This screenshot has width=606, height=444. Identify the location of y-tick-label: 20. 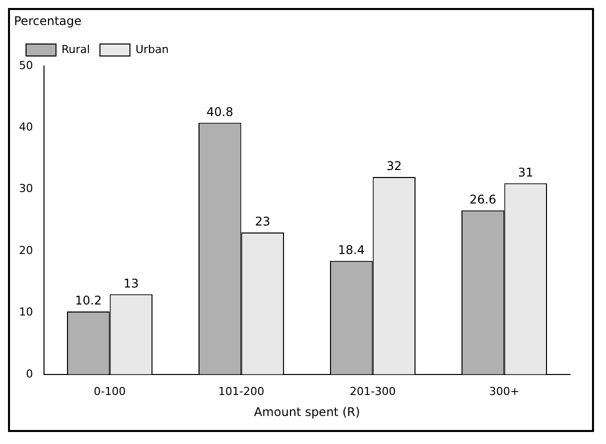
(25, 250).